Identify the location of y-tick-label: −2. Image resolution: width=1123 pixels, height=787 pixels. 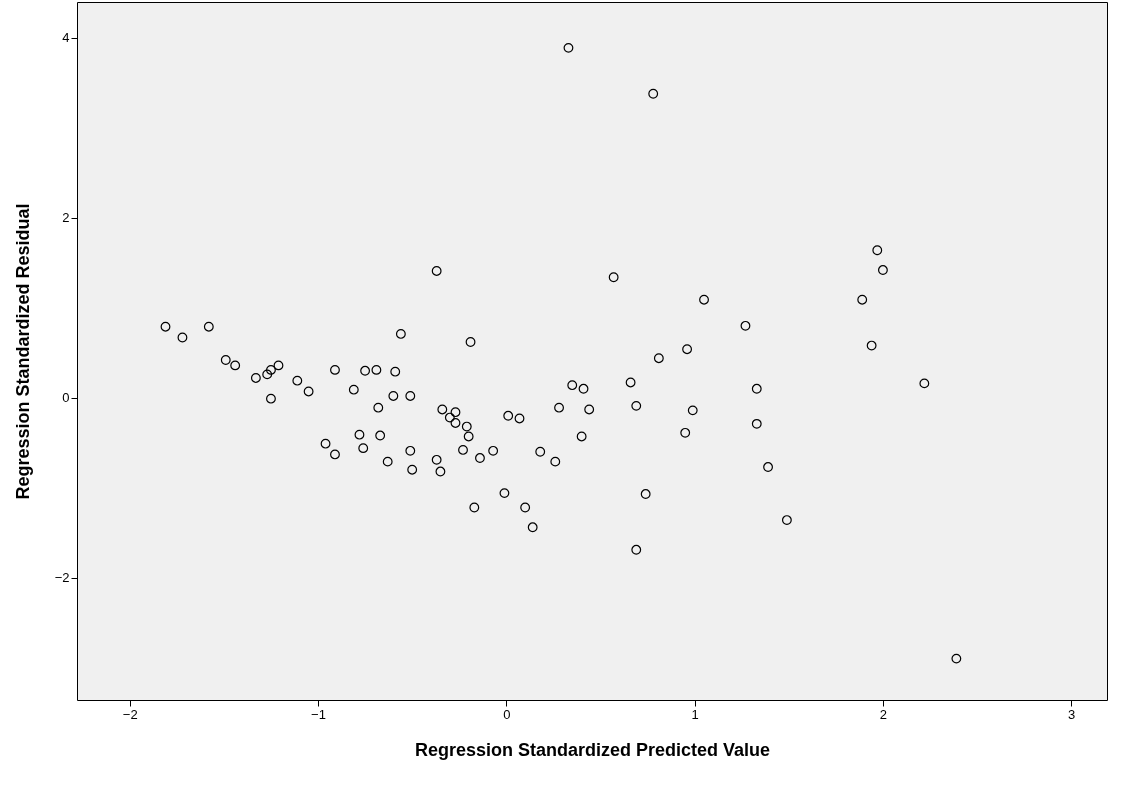
(62, 578).